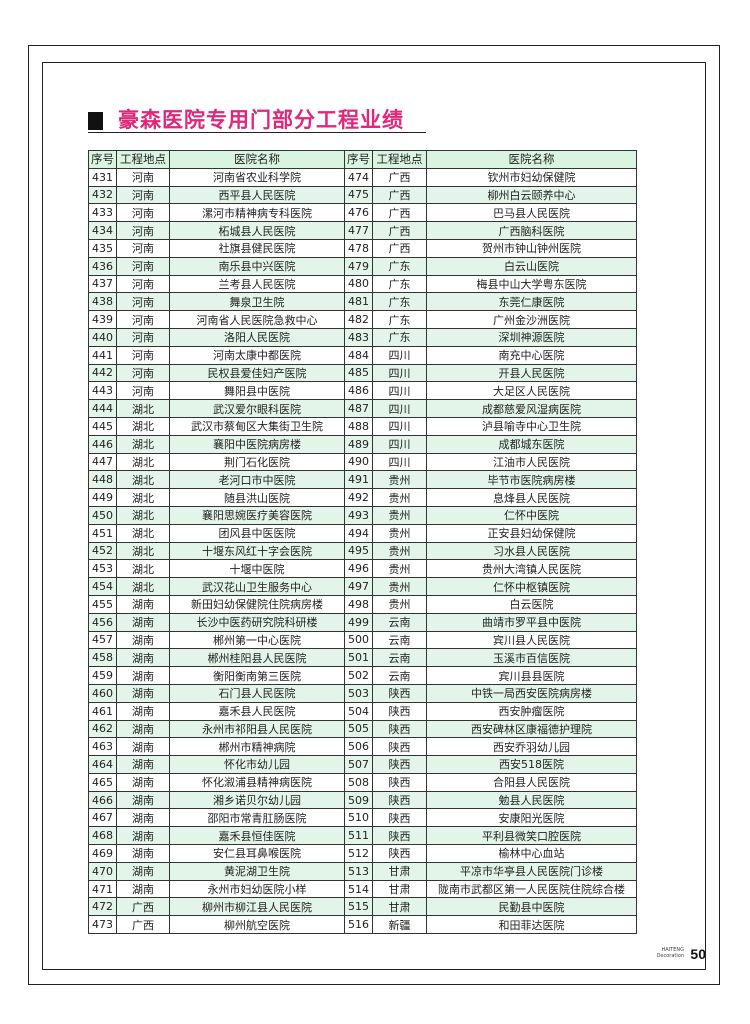  I want to click on row-number: 465, so click(102, 782).